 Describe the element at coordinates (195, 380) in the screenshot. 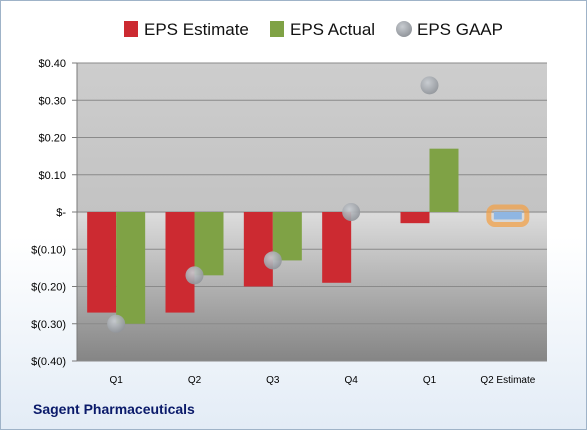

I see `x-tick-label: Q2` at that location.